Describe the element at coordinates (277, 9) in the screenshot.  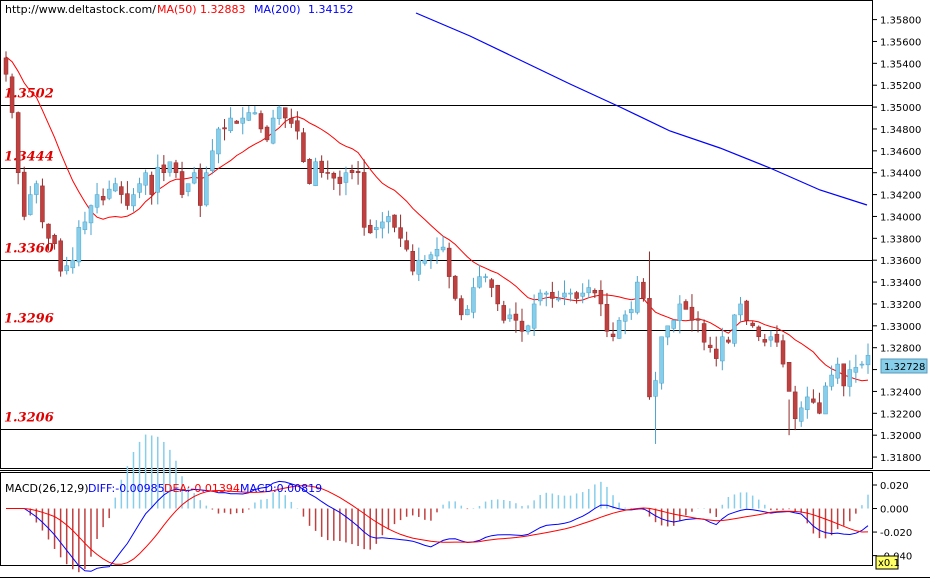
I see `ma200-label: MA(200)` at that location.